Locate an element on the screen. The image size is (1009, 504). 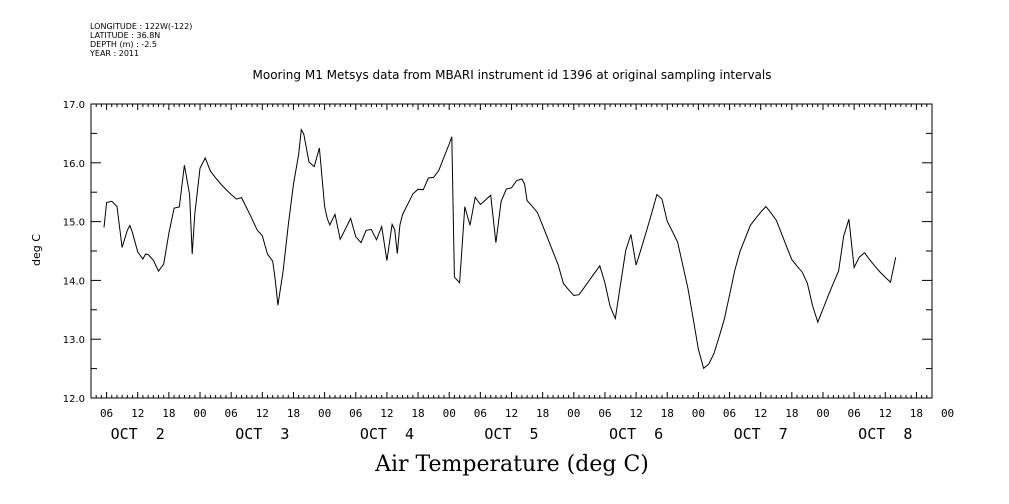
x-day-label: OCT 3 is located at coordinates (262, 434).